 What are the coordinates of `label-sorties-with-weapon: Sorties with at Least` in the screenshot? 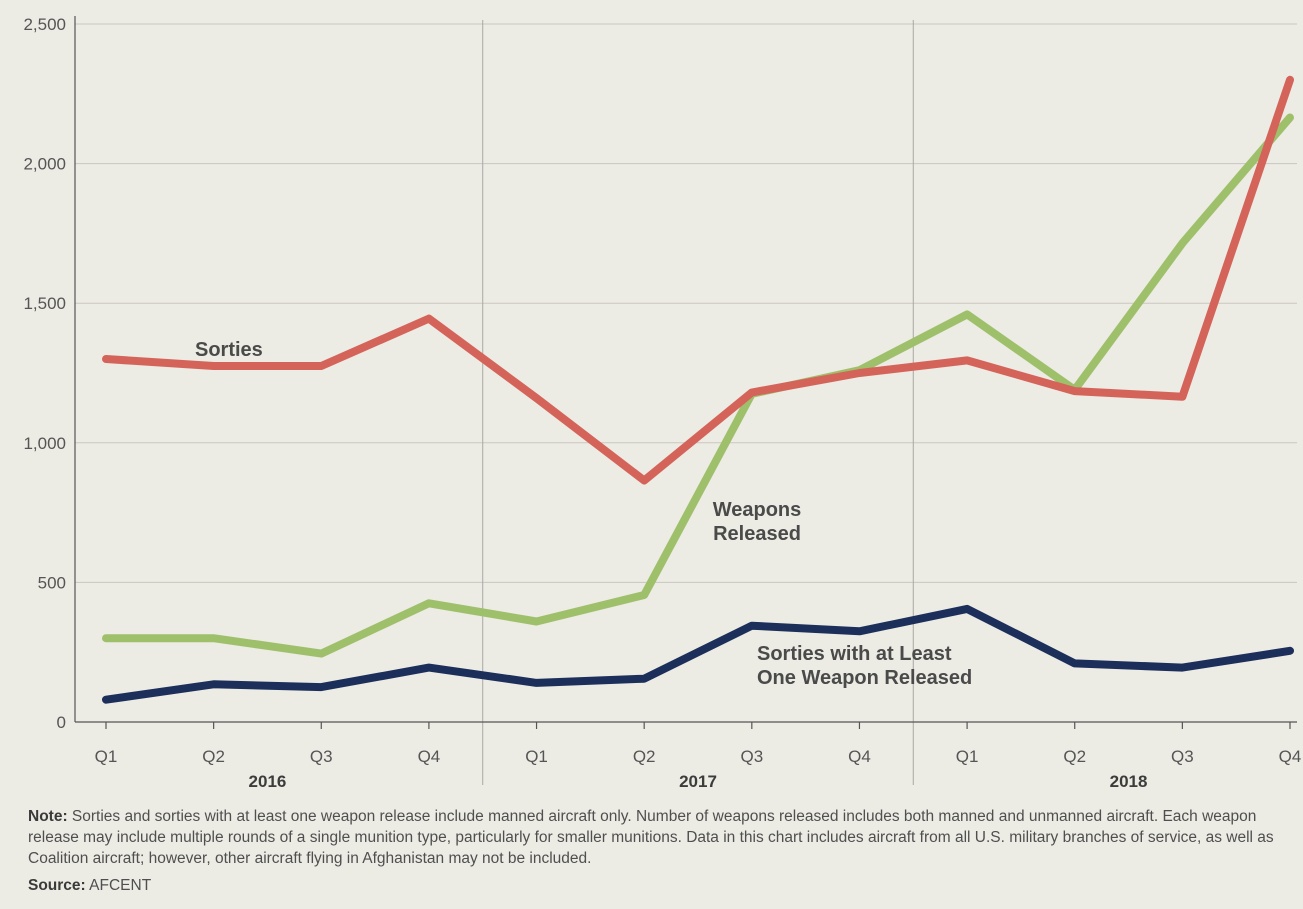 It's located at (854, 654).